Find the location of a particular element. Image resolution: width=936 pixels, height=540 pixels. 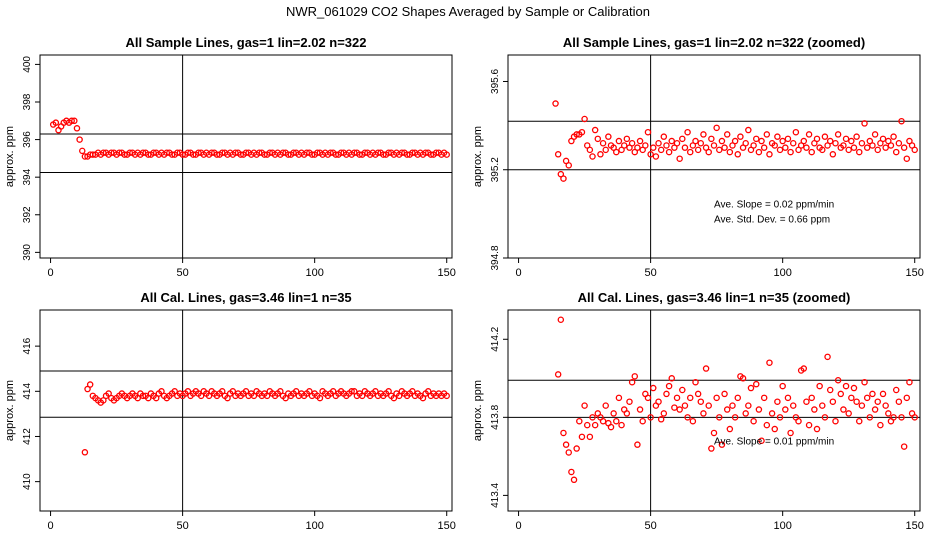

chart-2-annotation-2: Ave. Std. Dev. = 0.66 ppm is located at coordinates (772, 220).